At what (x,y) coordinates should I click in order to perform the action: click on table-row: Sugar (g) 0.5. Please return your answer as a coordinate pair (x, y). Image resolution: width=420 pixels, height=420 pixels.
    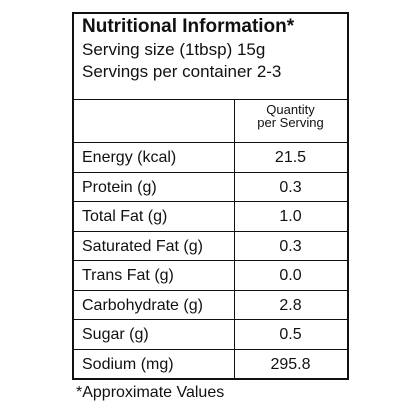
    Looking at the image, I should click on (210, 334).